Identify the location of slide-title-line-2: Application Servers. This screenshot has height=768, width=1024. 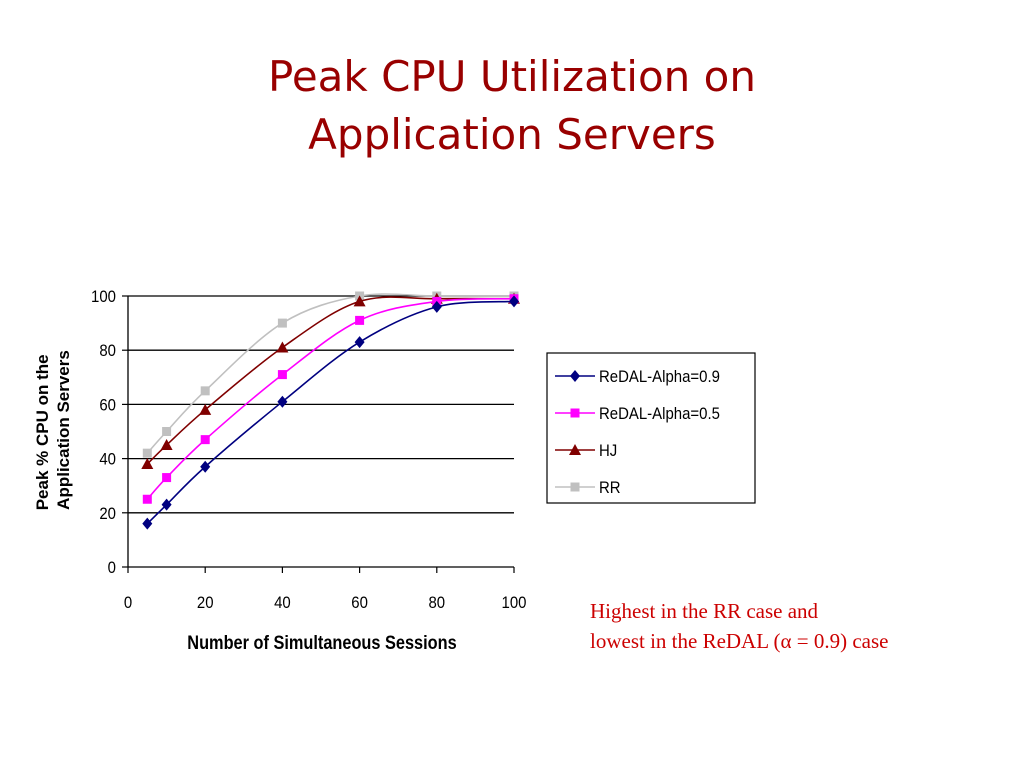
(512, 134).